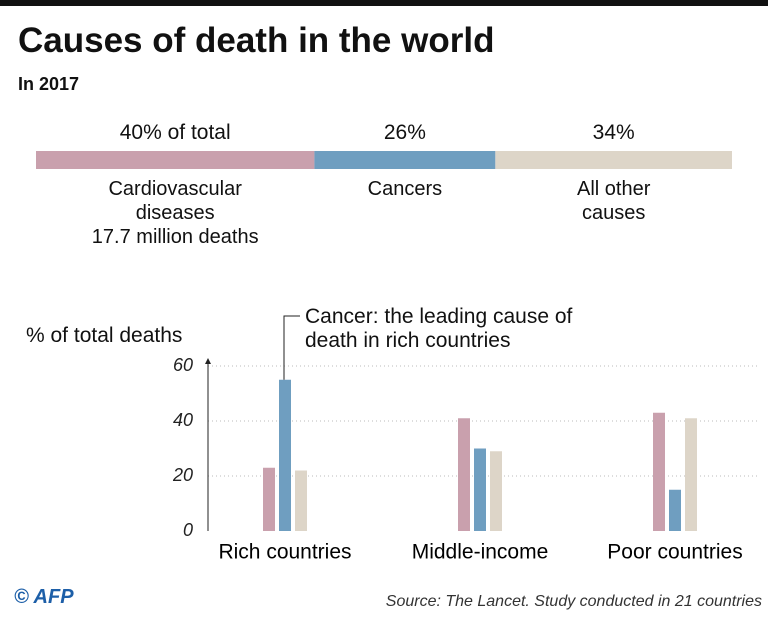 This screenshot has height=620, width=768. Describe the element at coordinates (175, 132) in the screenshot. I see `value-label: 40% of total` at that location.